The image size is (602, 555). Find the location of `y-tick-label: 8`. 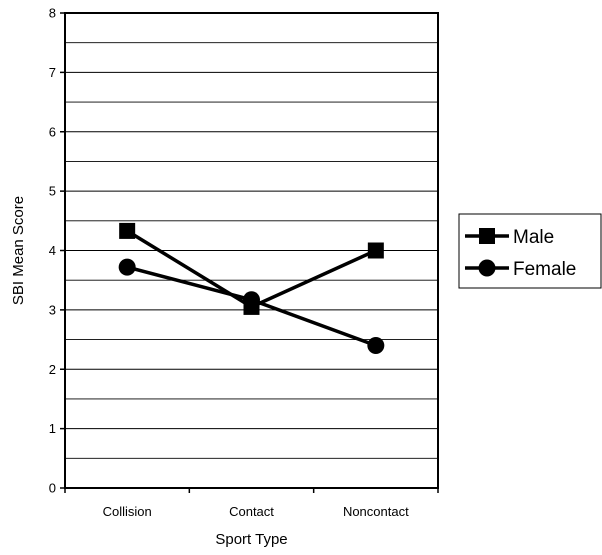

y-tick-label: 8 is located at coordinates (52, 13).